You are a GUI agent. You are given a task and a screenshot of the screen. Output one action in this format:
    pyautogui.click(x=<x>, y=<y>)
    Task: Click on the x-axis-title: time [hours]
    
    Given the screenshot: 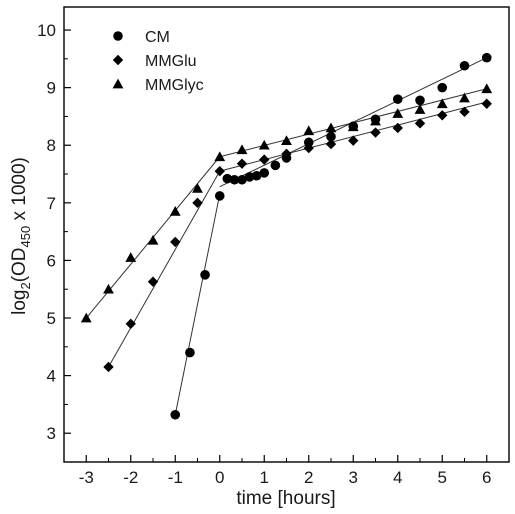 What is the action you would take?
    pyautogui.click(x=285, y=498)
    